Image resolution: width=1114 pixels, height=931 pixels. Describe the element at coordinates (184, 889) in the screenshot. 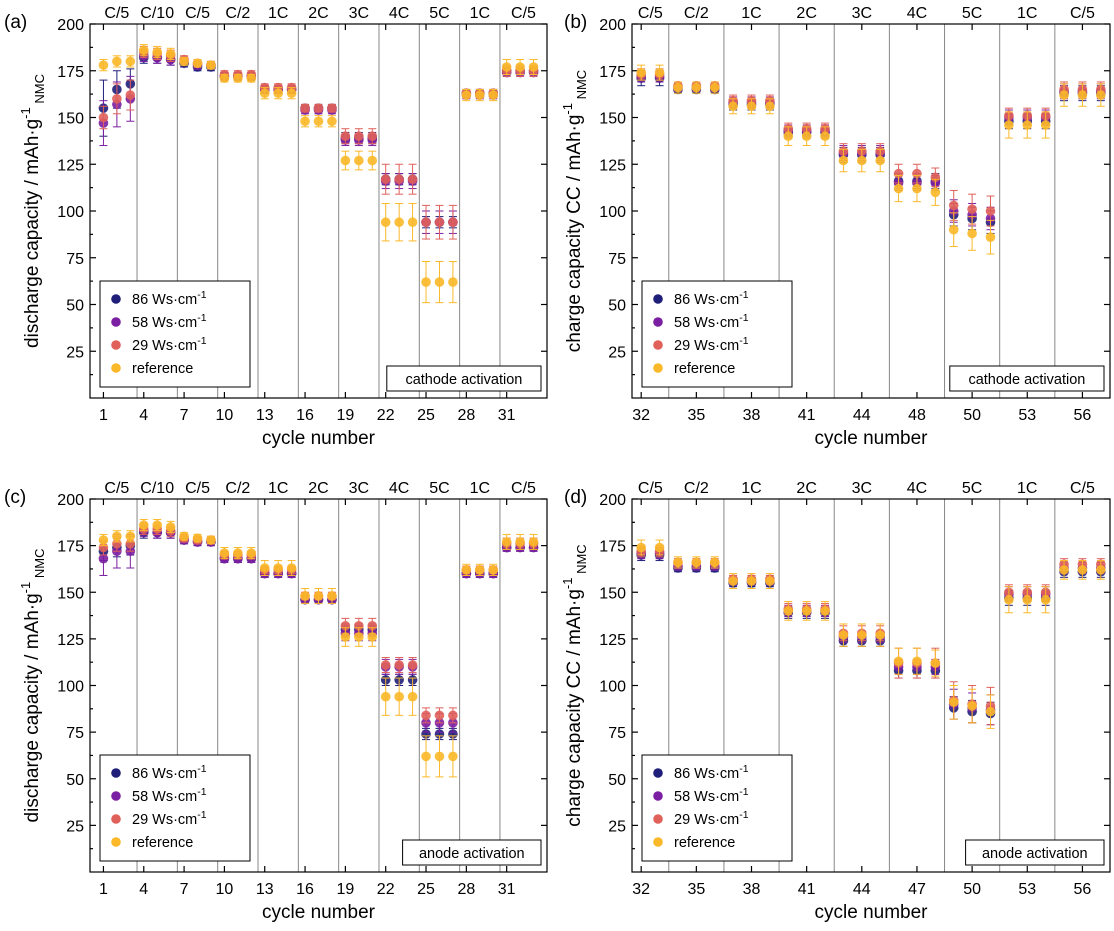

I see `x-tick-label: 7` at that location.